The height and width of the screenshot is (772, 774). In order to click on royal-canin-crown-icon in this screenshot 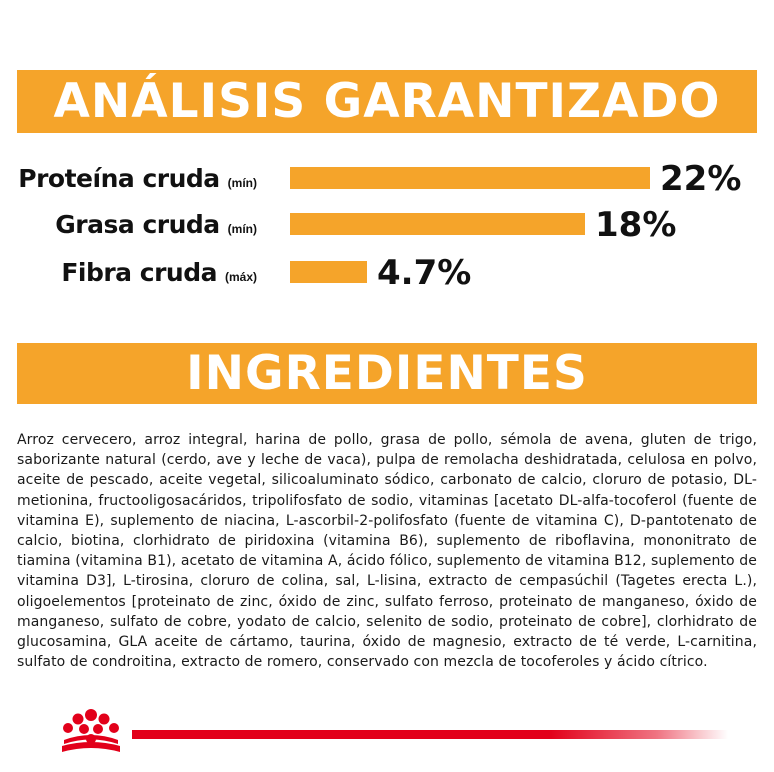, I will do `click(91, 730)`.